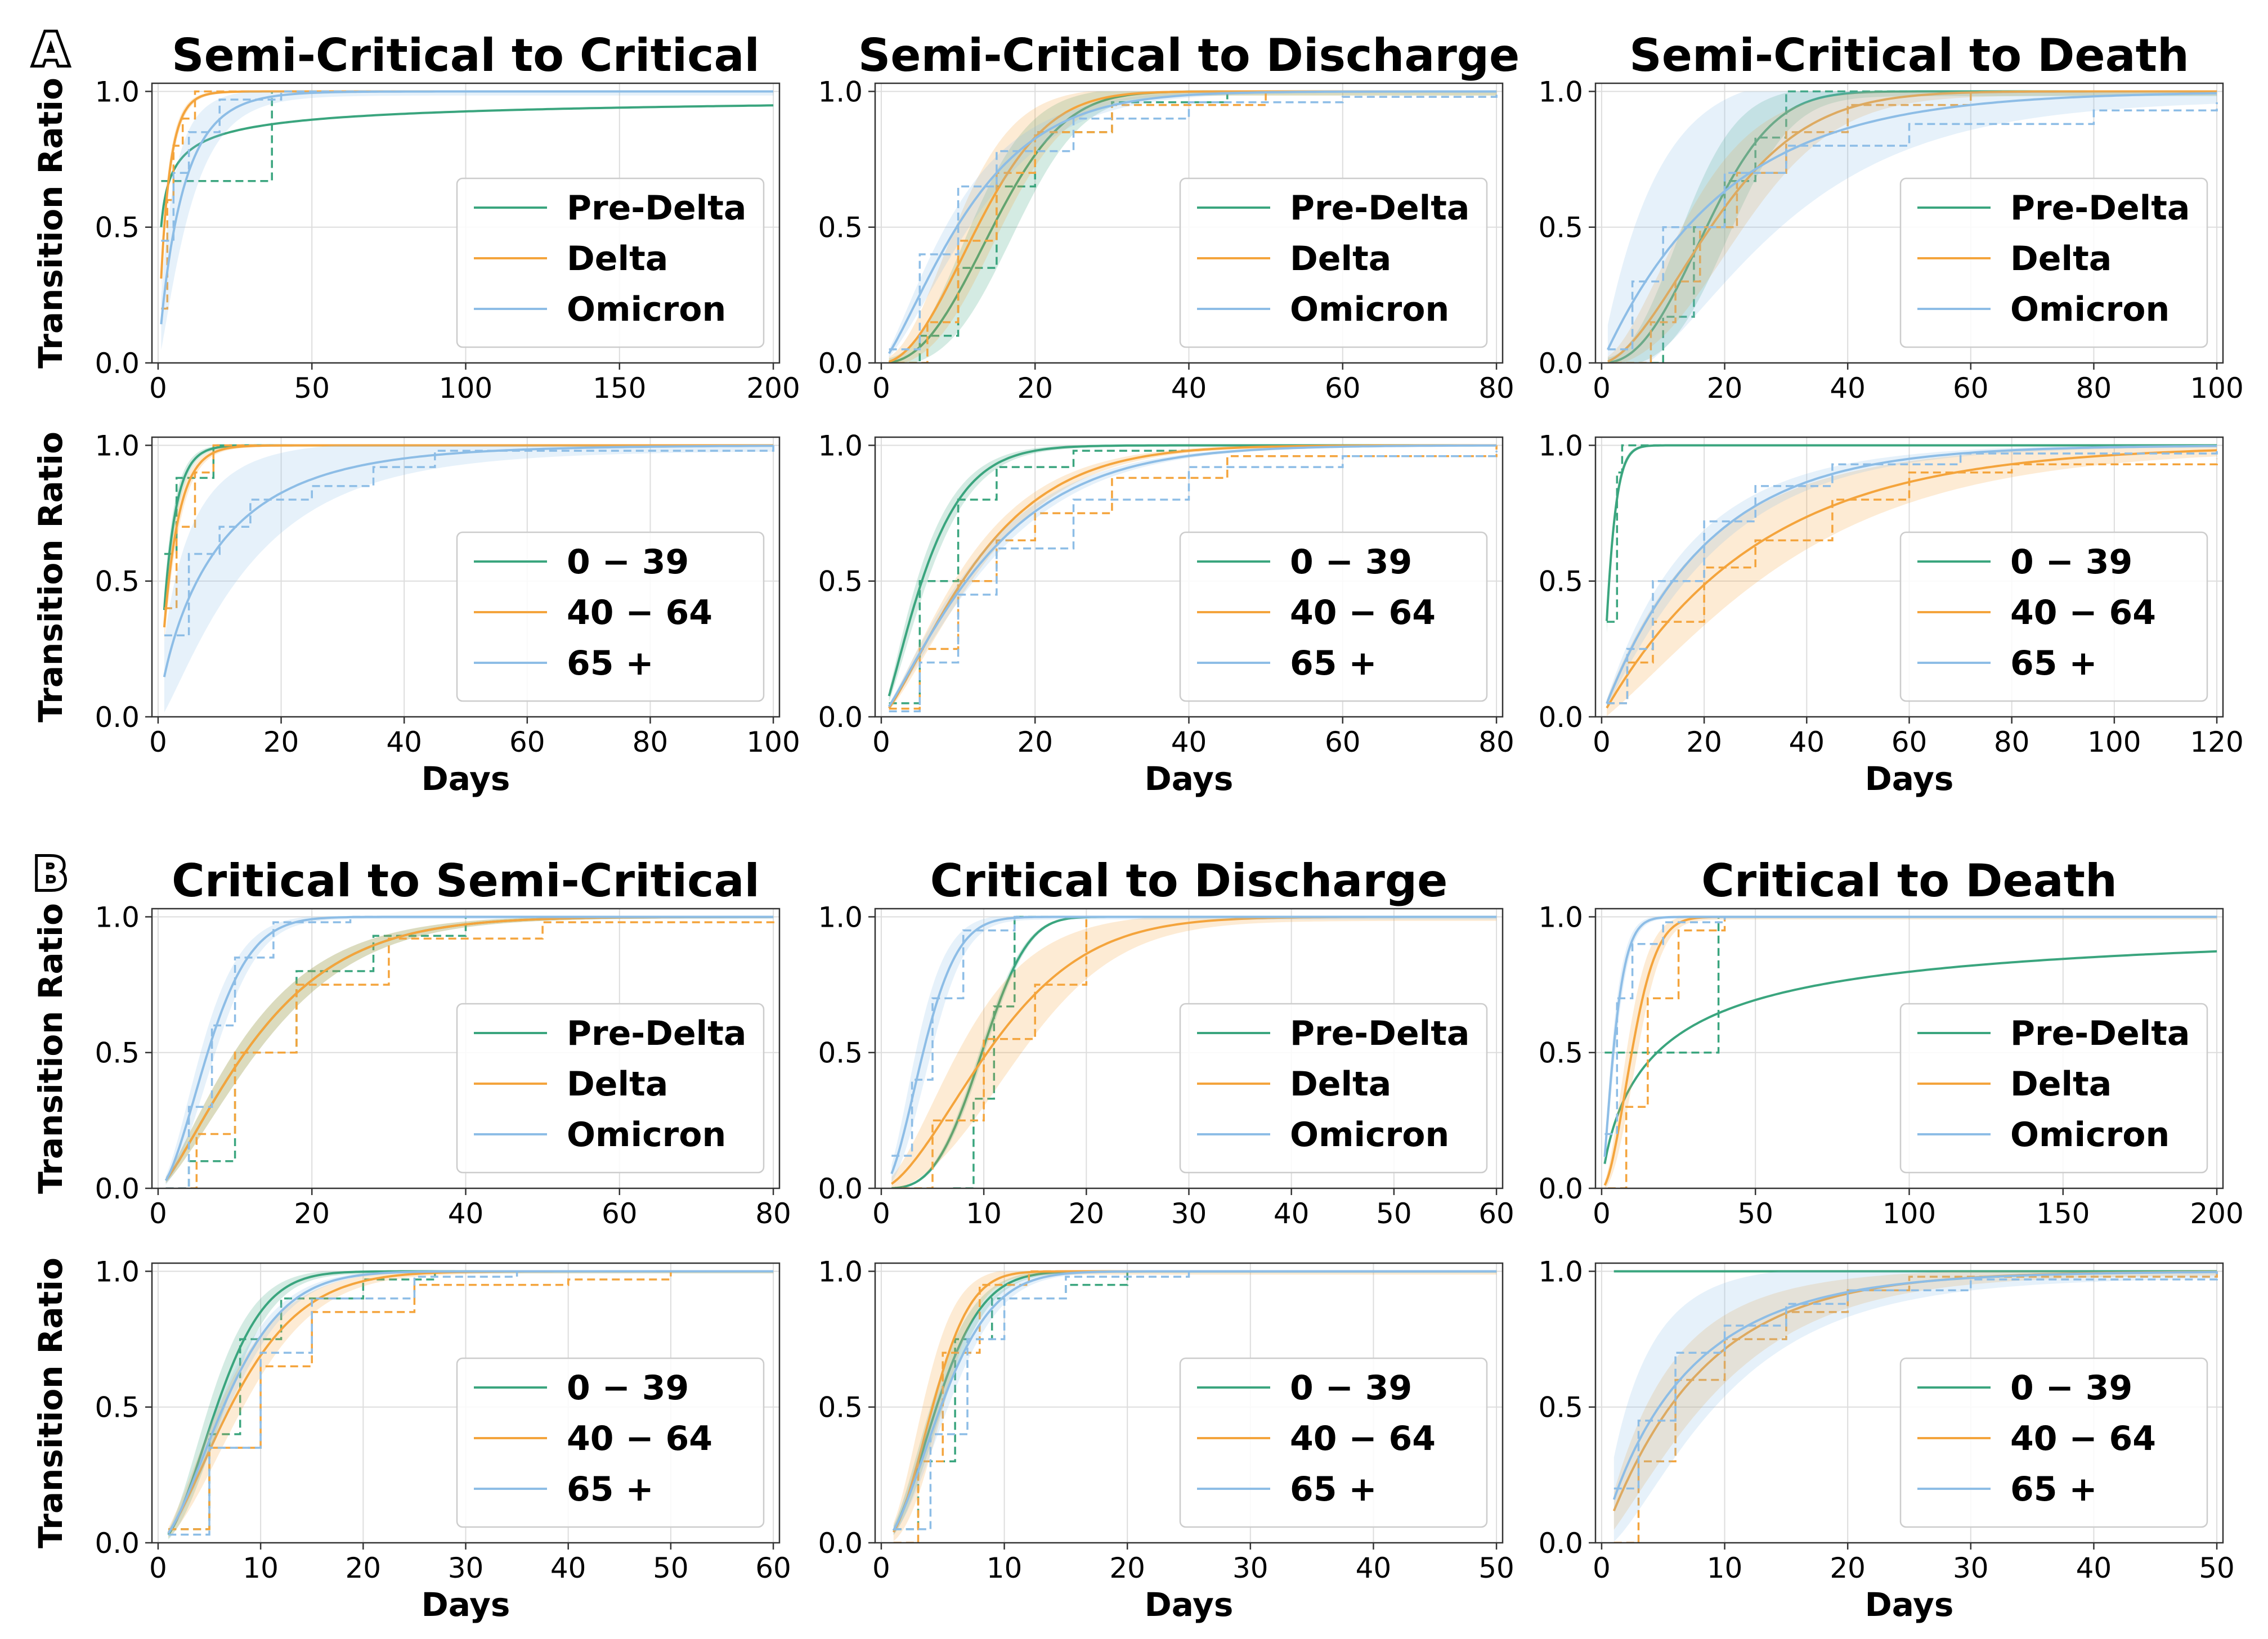 This screenshot has height=1639, width=2268. I want to click on chart-12-xtick-label-3: 30, so click(1971, 1568).